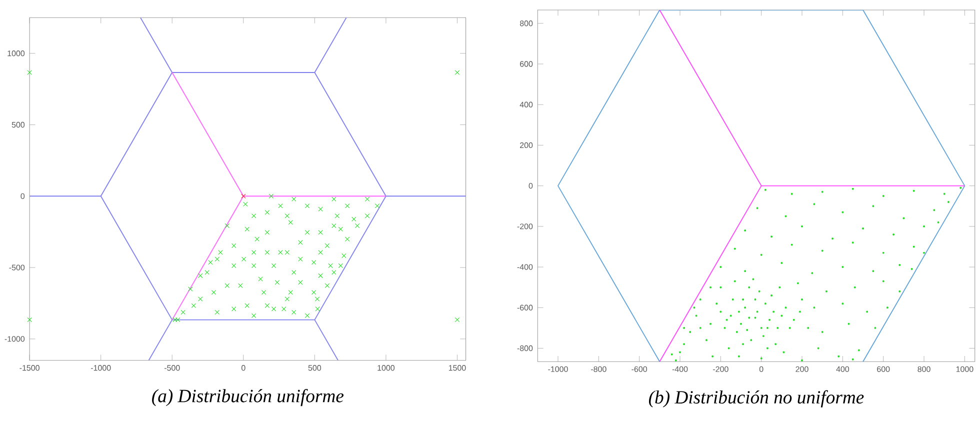  Describe the element at coordinates (756, 399) in the screenshot. I see `text: (b) Distribución no uniforme` at that location.